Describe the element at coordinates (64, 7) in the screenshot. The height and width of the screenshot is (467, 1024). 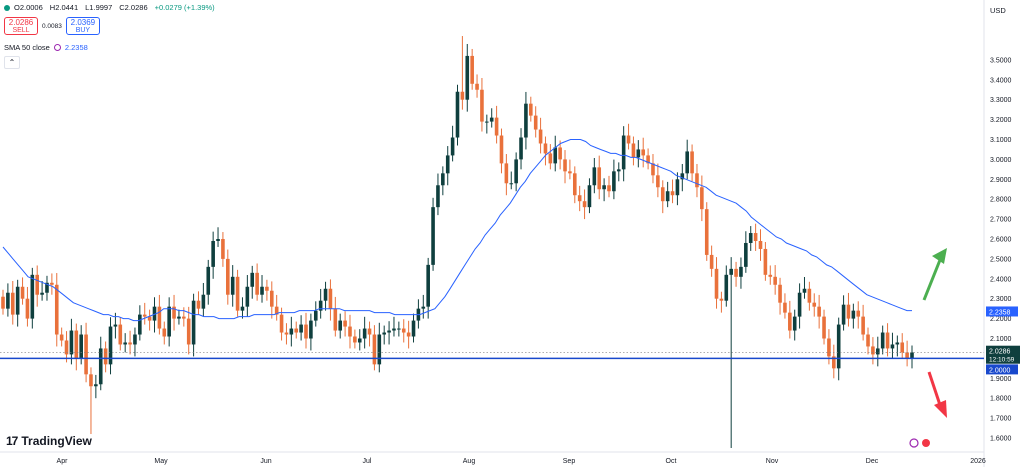
I see `high-value: H2.0441` at that location.